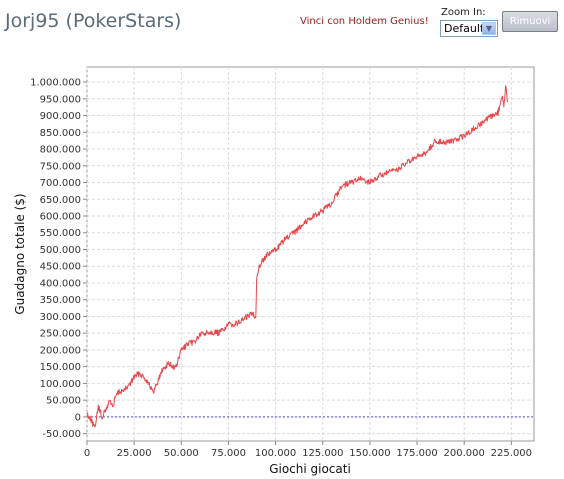  Describe the element at coordinates (464, 28) in the screenshot. I see `zoom-select-value: Default` at that location.